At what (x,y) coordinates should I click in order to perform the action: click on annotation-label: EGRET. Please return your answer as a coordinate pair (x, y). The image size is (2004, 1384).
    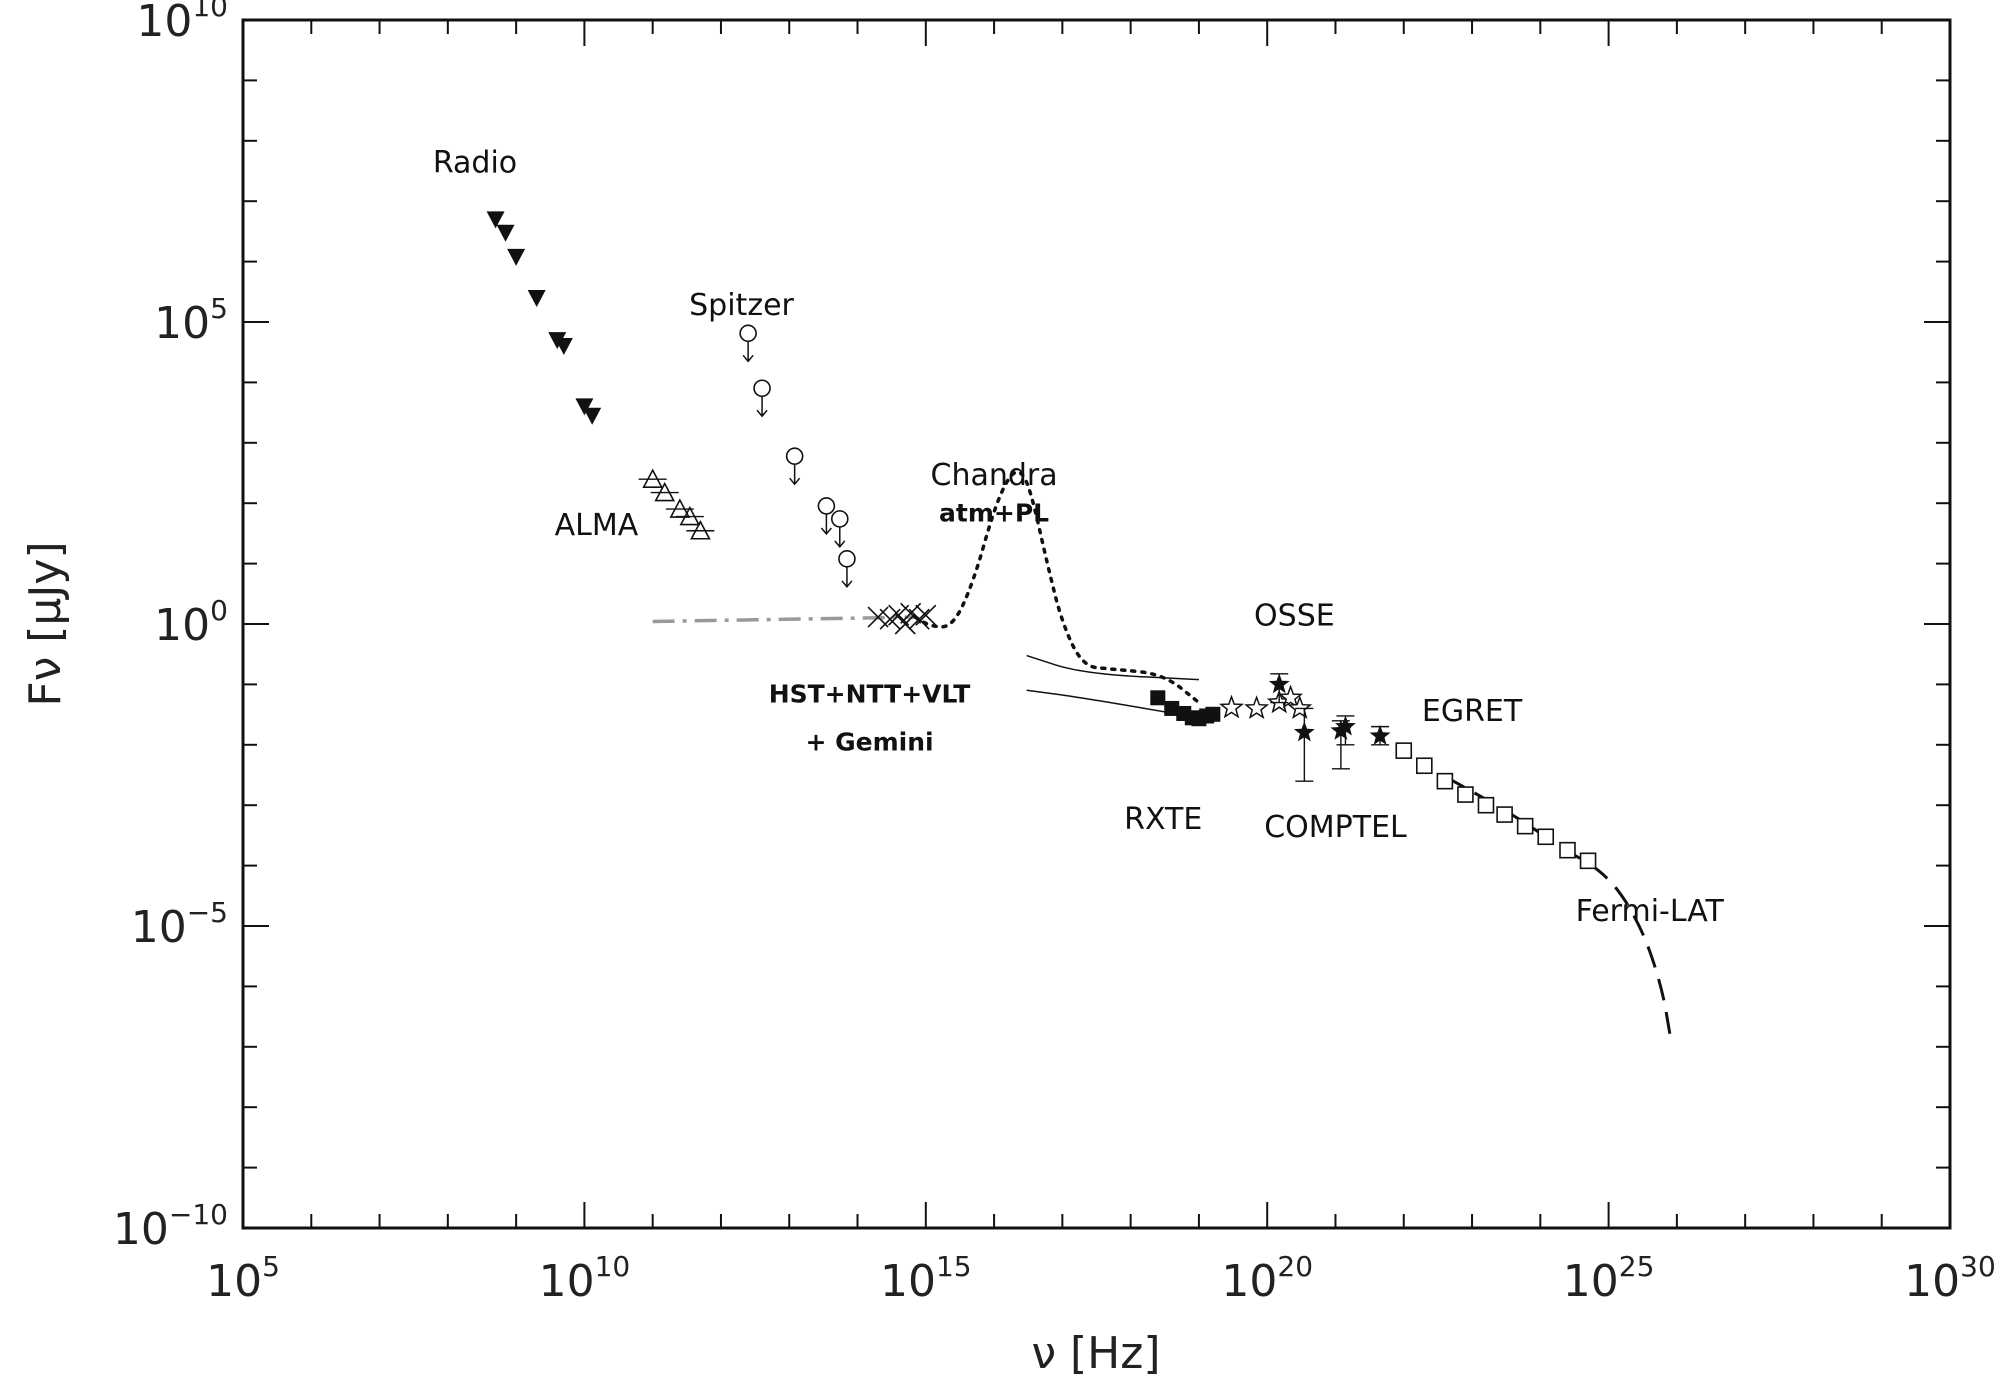
    Looking at the image, I should click on (1472, 711).